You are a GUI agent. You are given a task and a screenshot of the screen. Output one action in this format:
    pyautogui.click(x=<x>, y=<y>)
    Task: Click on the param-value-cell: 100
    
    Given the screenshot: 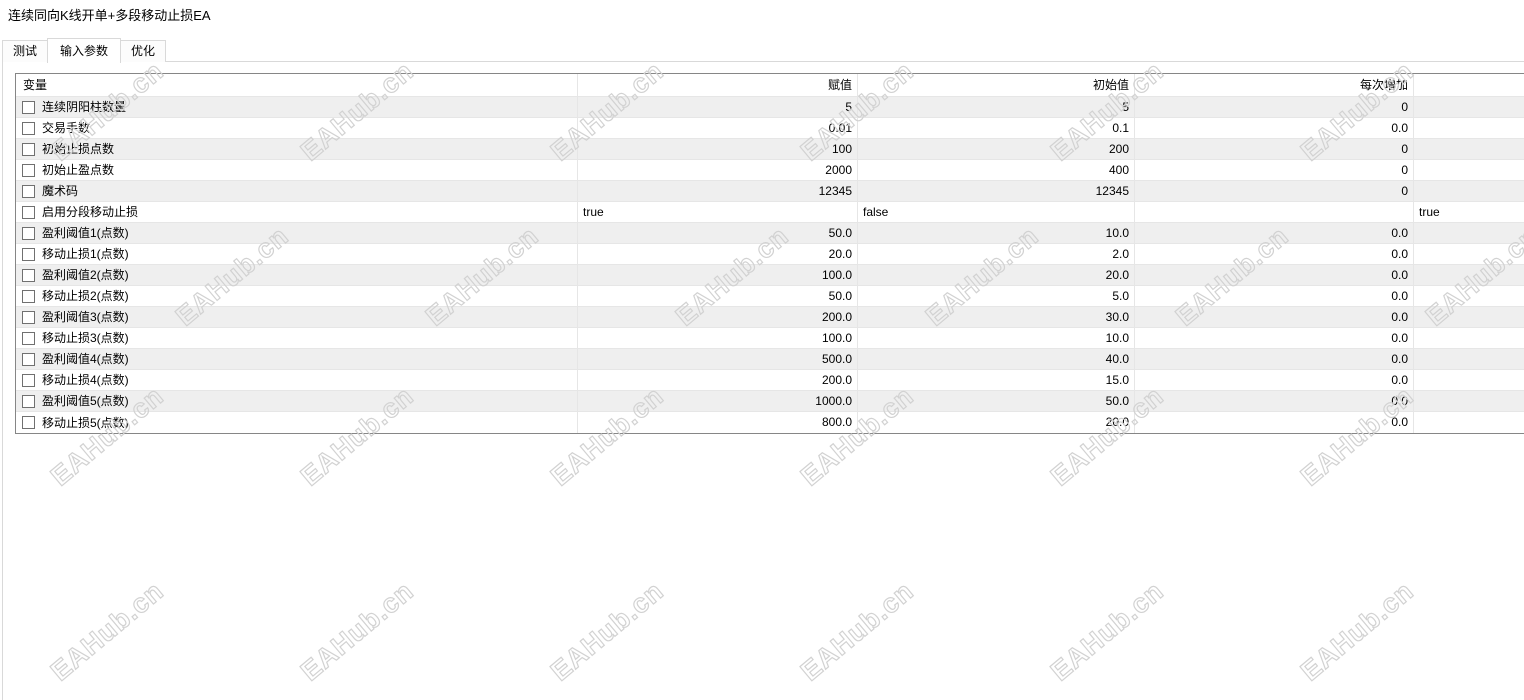 What is the action you would take?
    pyautogui.click(x=718, y=149)
    